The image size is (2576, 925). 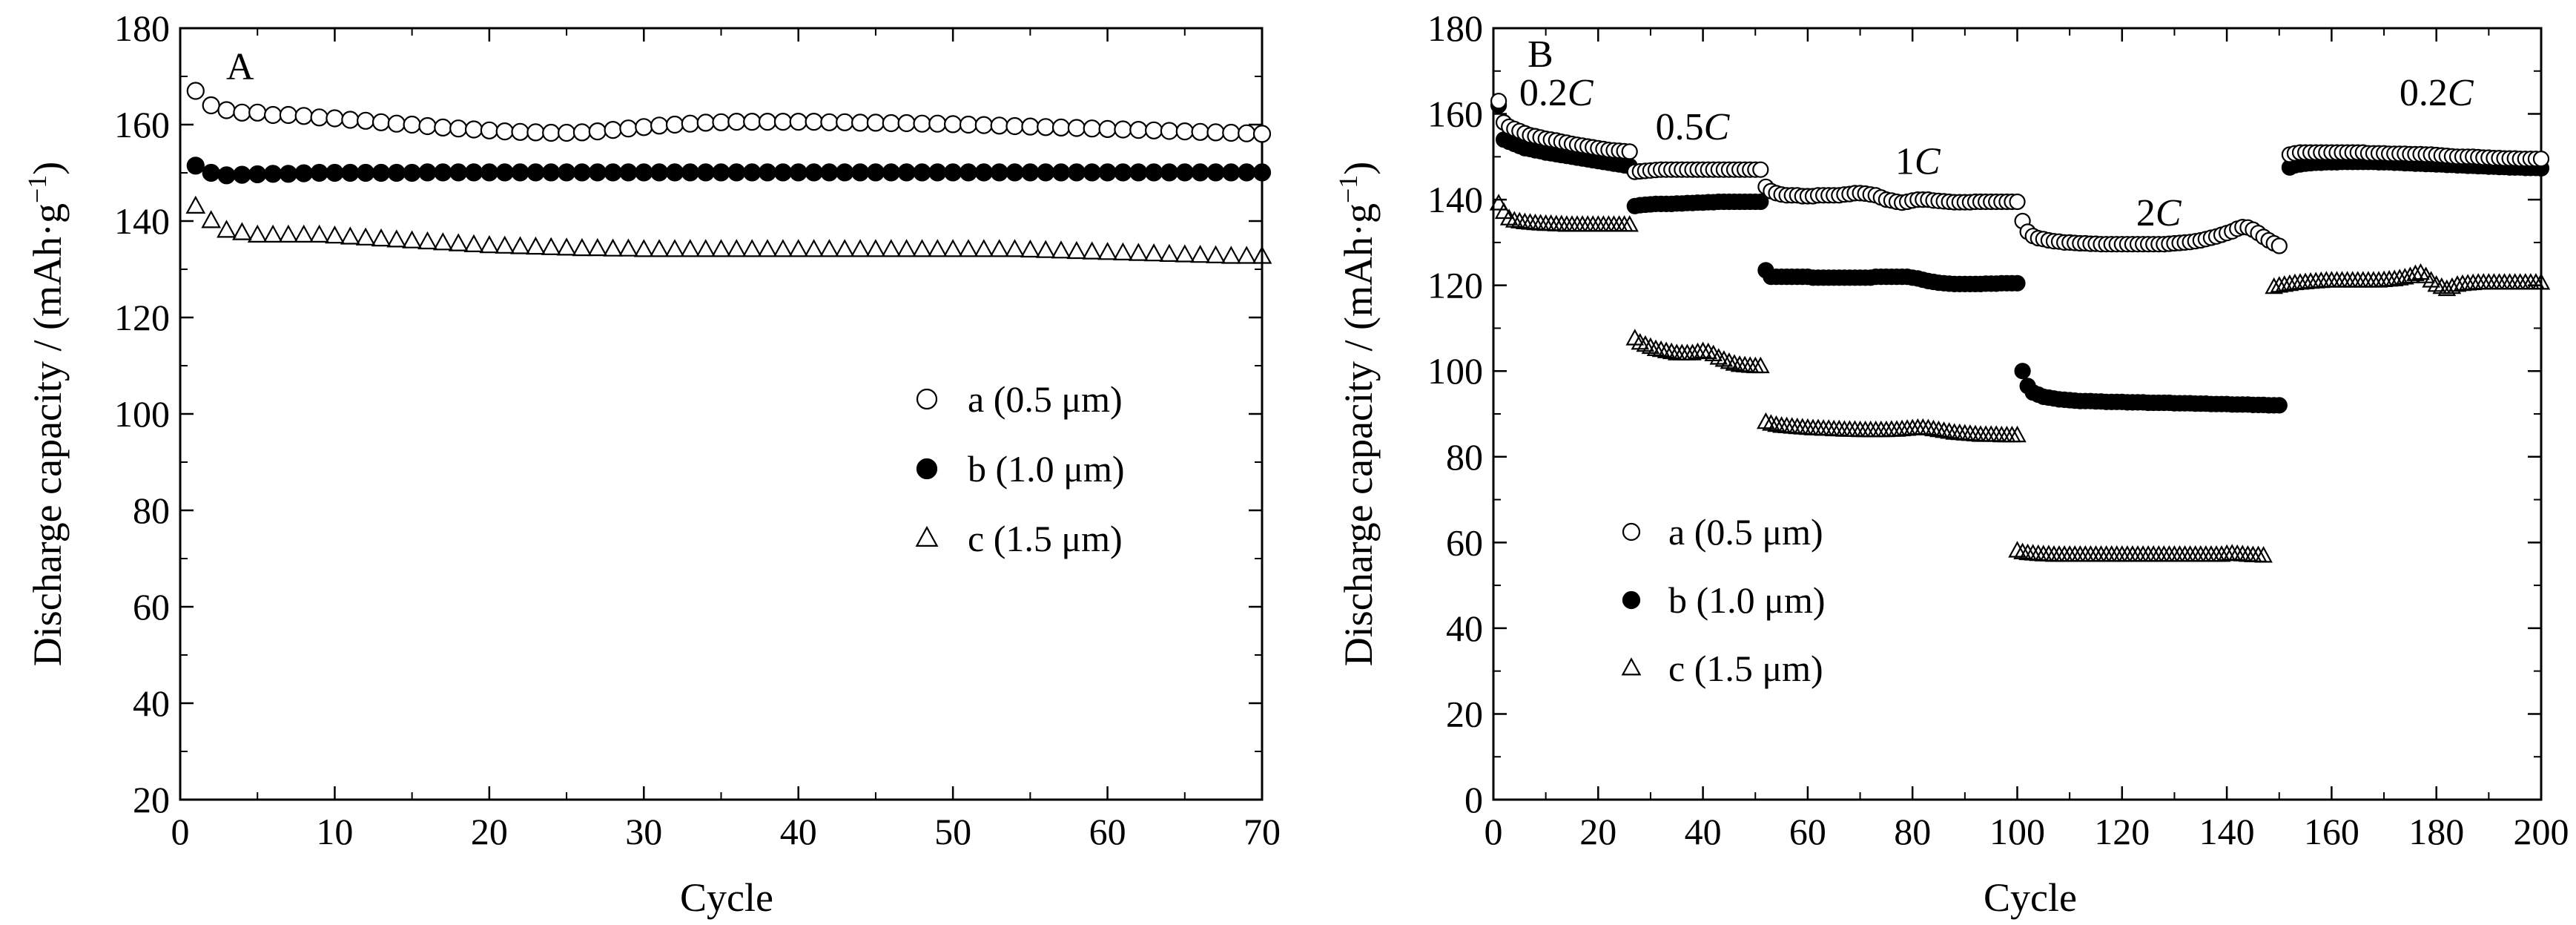 What do you see at coordinates (1745, 668) in the screenshot?
I see `legend-label: c (1.5 μm)` at bounding box center [1745, 668].